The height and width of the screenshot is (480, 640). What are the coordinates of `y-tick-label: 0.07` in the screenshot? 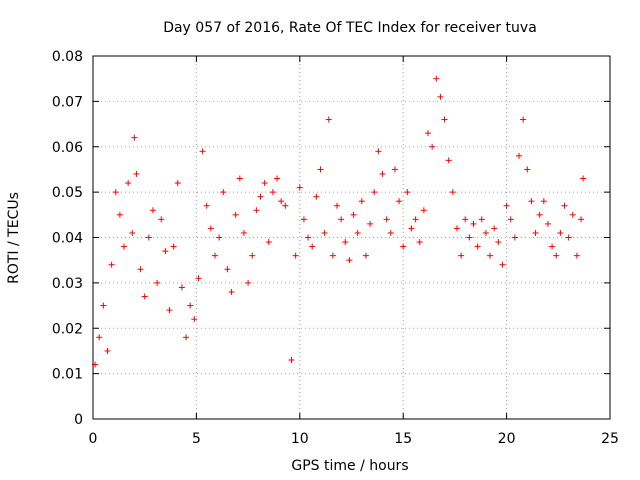 It's located at (67, 102).